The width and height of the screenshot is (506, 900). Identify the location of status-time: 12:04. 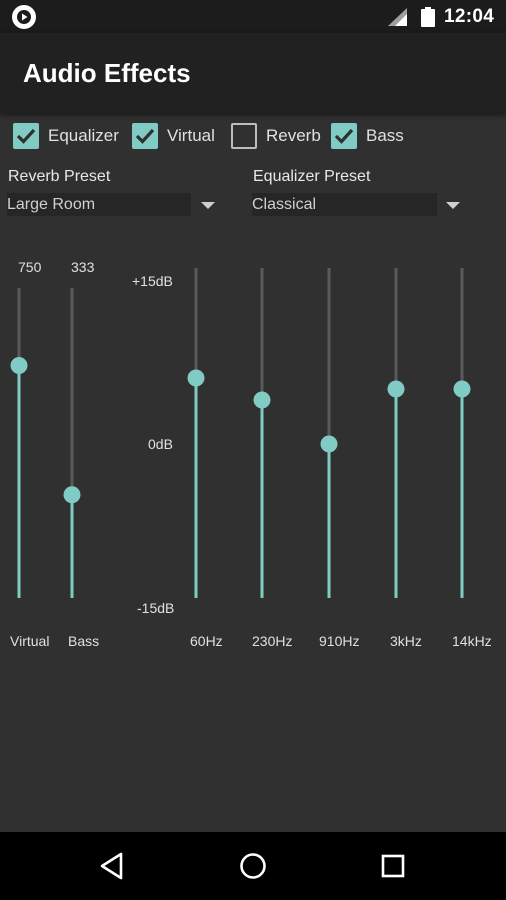
(469, 17).